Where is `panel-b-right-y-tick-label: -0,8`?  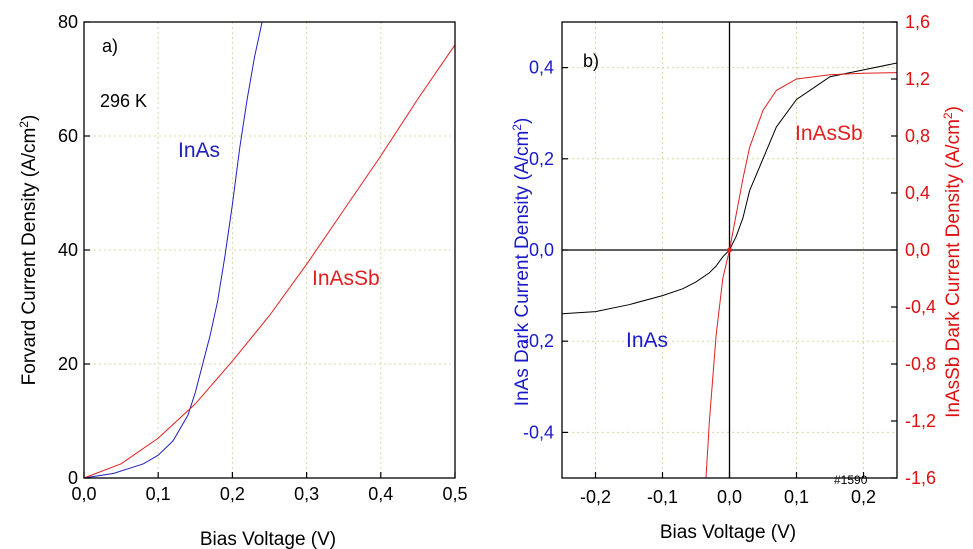 panel-b-right-y-tick-label: -0,8 is located at coordinates (920, 364).